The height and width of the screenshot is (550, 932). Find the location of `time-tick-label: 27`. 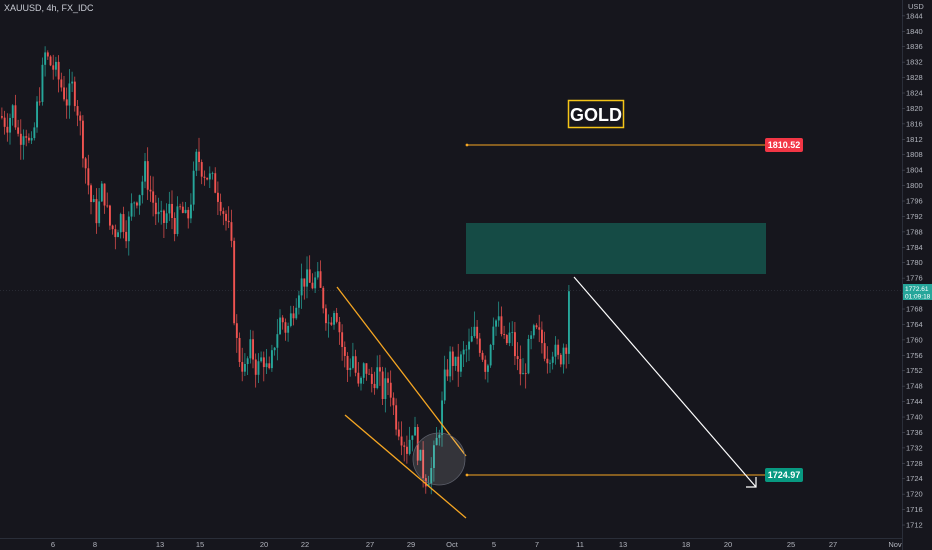

time-tick-label: 27 is located at coordinates (833, 544).